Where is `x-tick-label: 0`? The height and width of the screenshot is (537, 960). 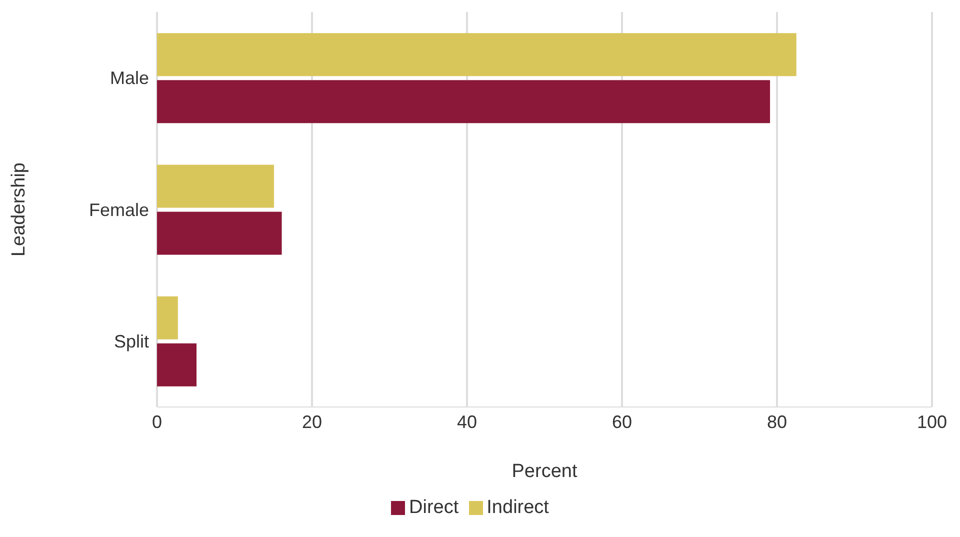 x-tick-label: 0 is located at coordinates (157, 422).